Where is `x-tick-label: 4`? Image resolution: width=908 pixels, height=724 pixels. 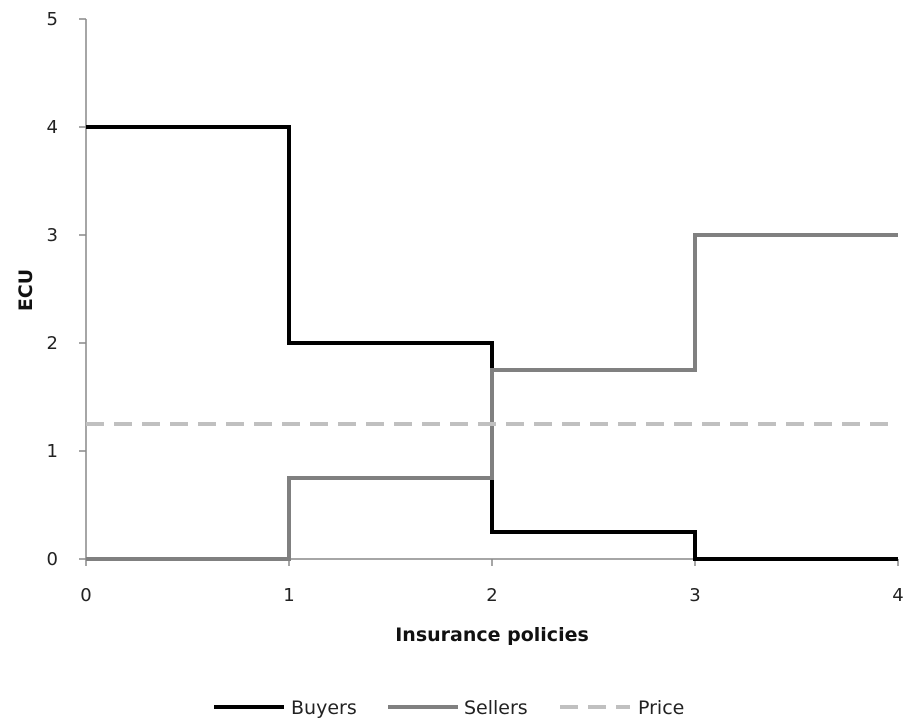
x-tick-label: 4 is located at coordinates (897, 595).